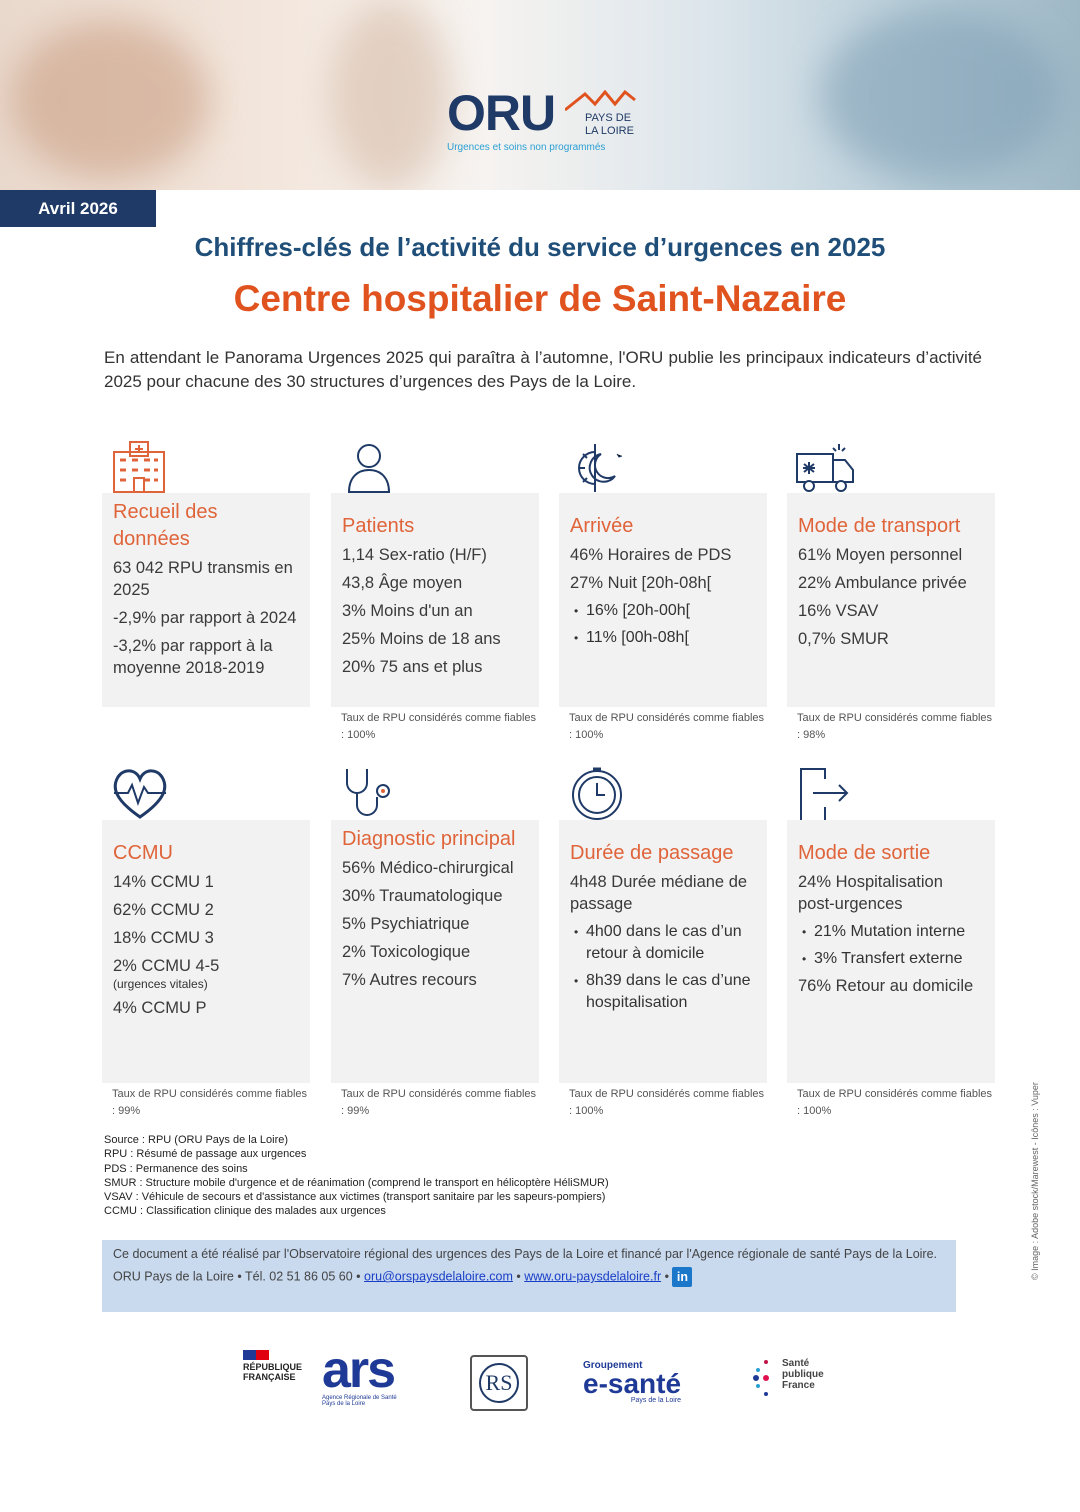 The image size is (1080, 1512). I want to click on page-subtitle: Centre hospitalier de Saint-Nazaire, so click(540, 298).